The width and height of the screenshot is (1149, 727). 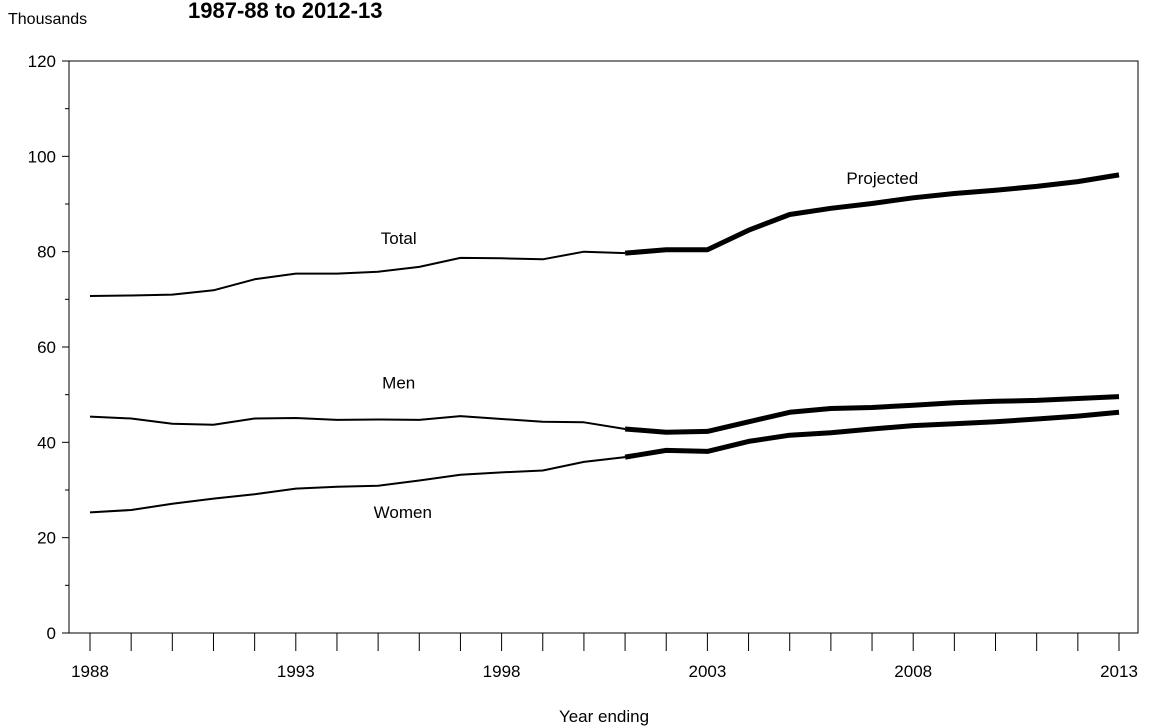 I want to click on men-series-line-projected, so click(x=872, y=414).